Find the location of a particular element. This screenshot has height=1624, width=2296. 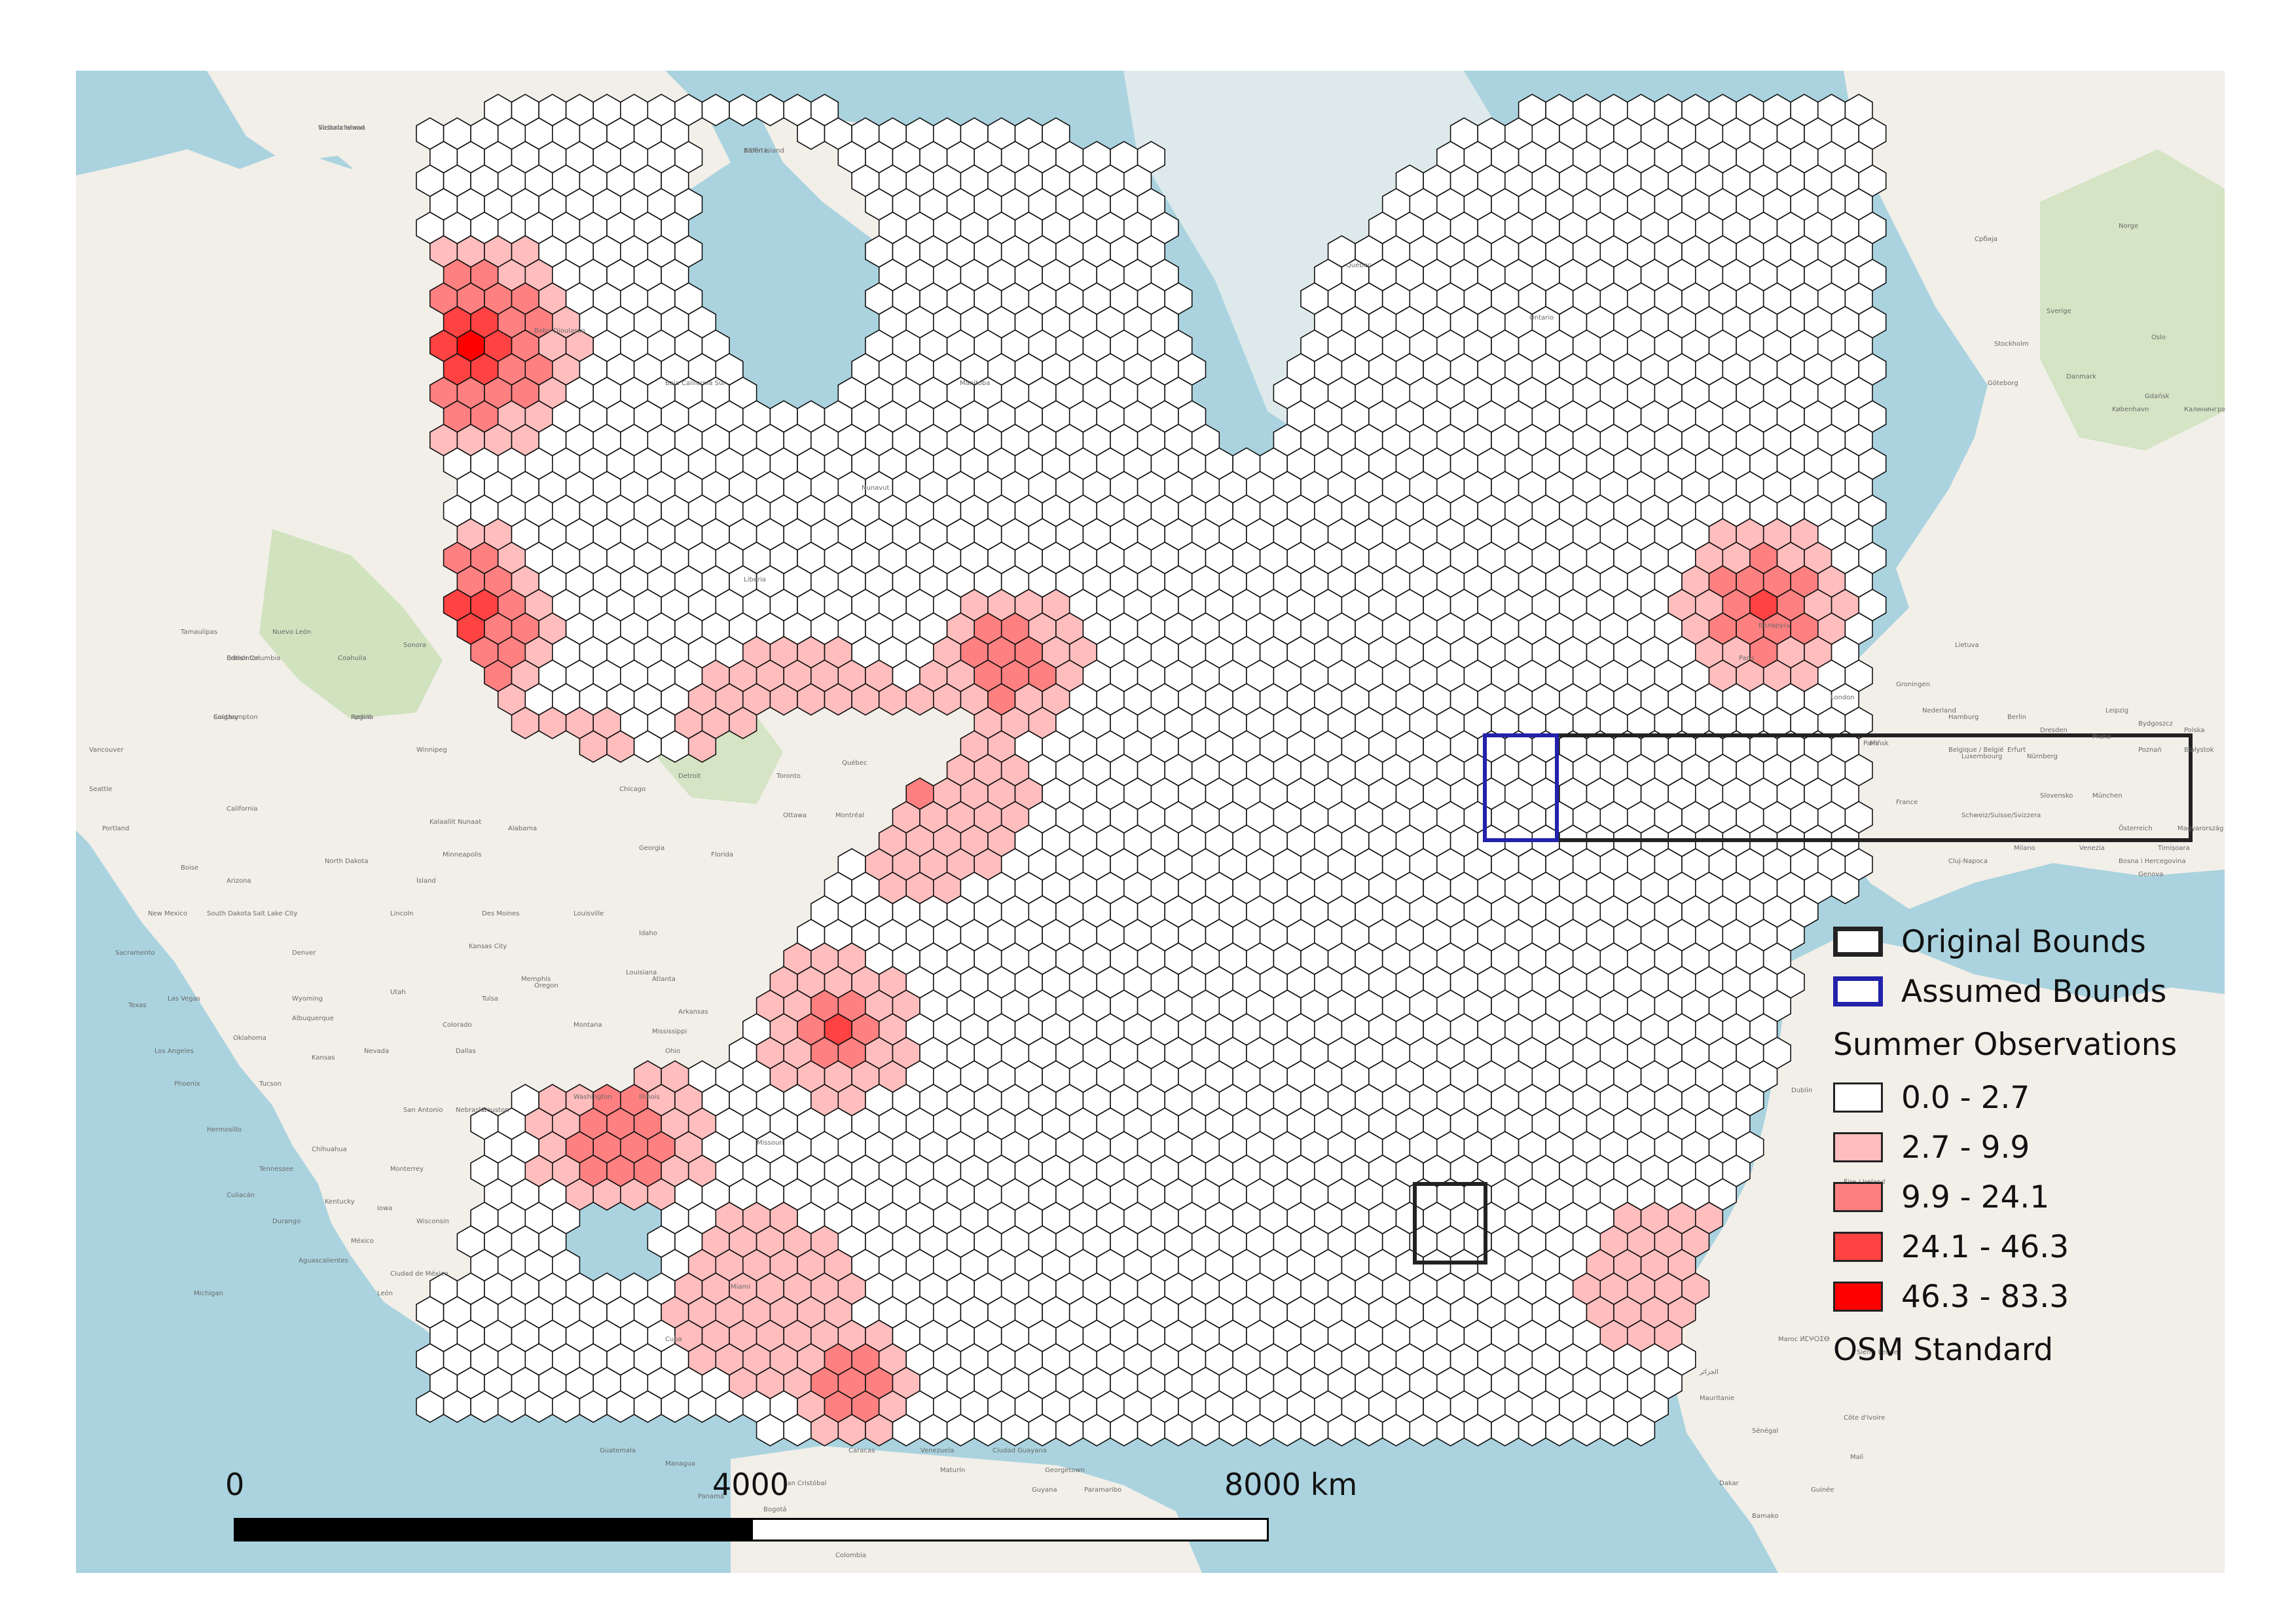

place-label: Guyana is located at coordinates (1044, 1490).